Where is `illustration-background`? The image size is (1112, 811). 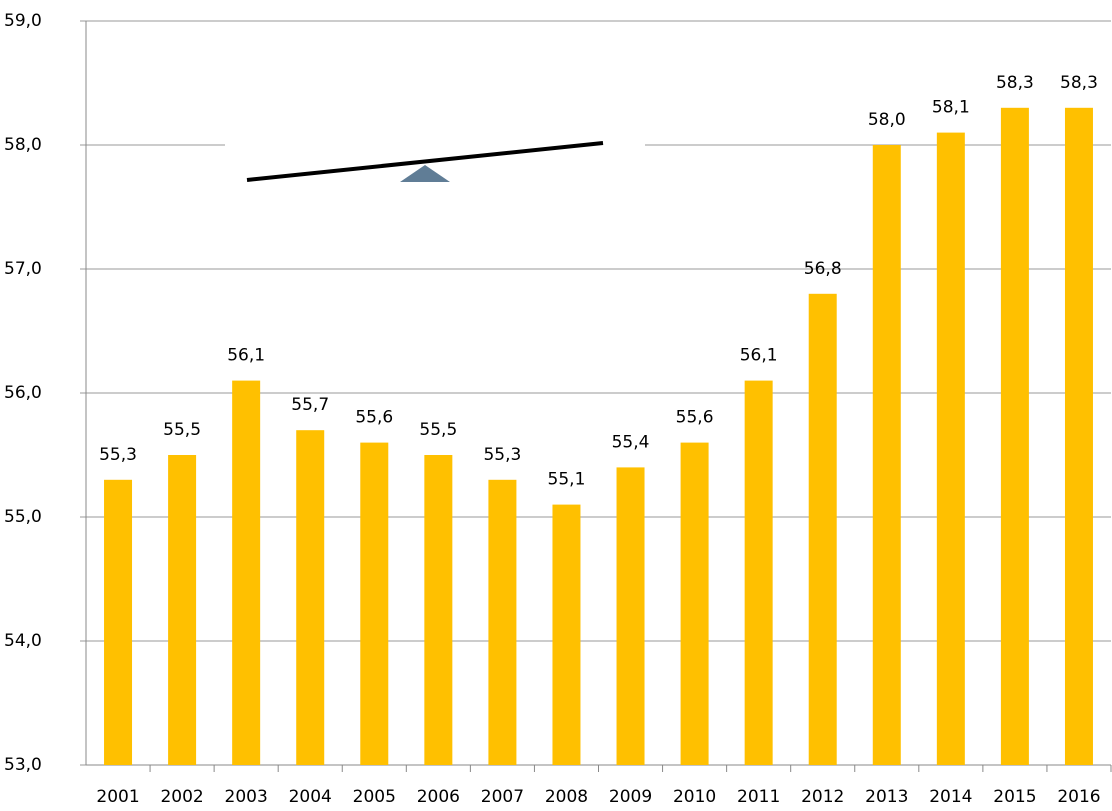 illustration-background is located at coordinates (435, 122).